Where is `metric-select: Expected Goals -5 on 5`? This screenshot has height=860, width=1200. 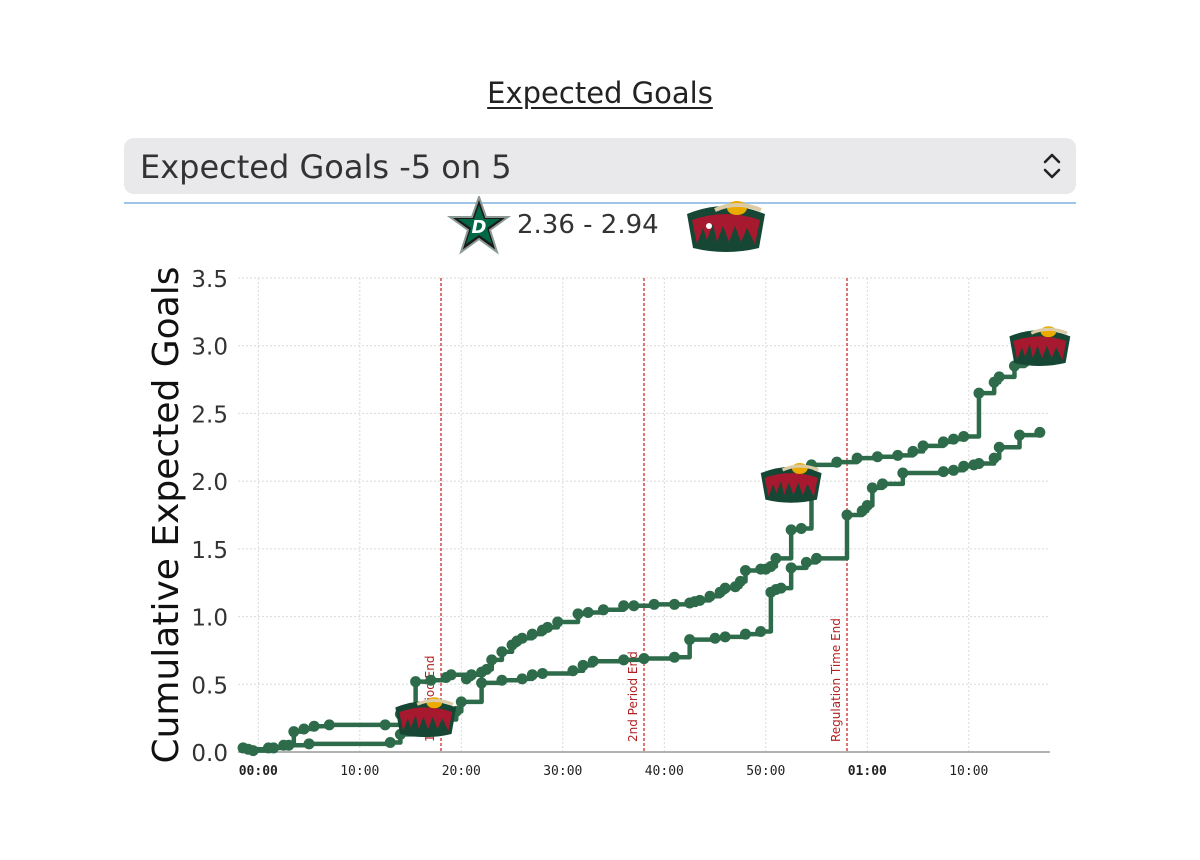
metric-select: Expected Goals -5 on 5 is located at coordinates (600, 166).